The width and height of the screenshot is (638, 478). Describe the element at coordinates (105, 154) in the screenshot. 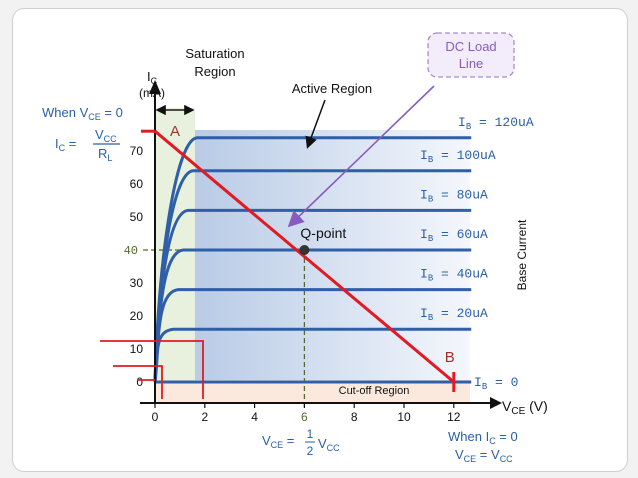

I see `frac-rl: RL` at that location.